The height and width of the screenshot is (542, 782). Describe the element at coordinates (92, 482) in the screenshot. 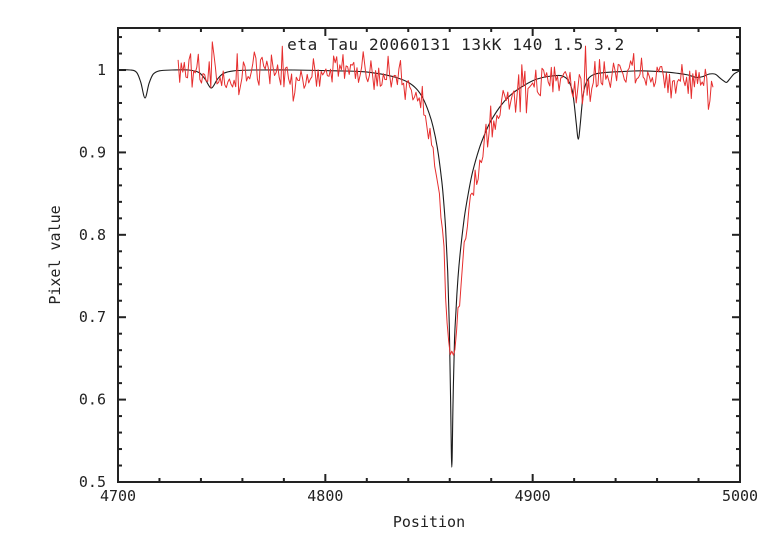

I see `y-tick-label: 0.5` at that location.